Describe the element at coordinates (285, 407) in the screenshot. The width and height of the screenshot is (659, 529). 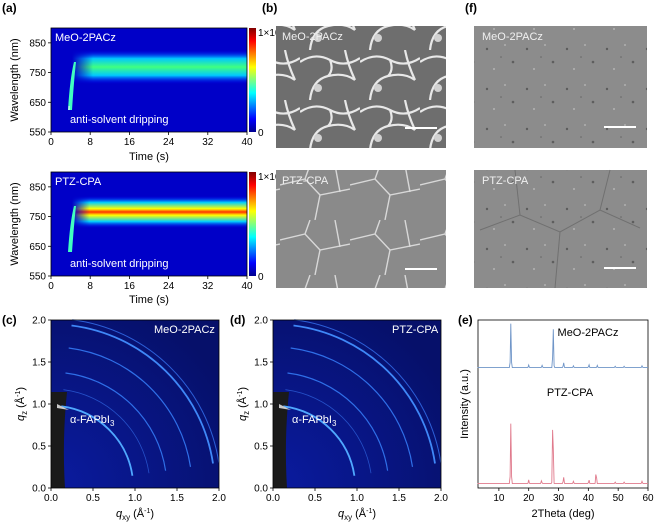
I see `phase-reflection` at that location.